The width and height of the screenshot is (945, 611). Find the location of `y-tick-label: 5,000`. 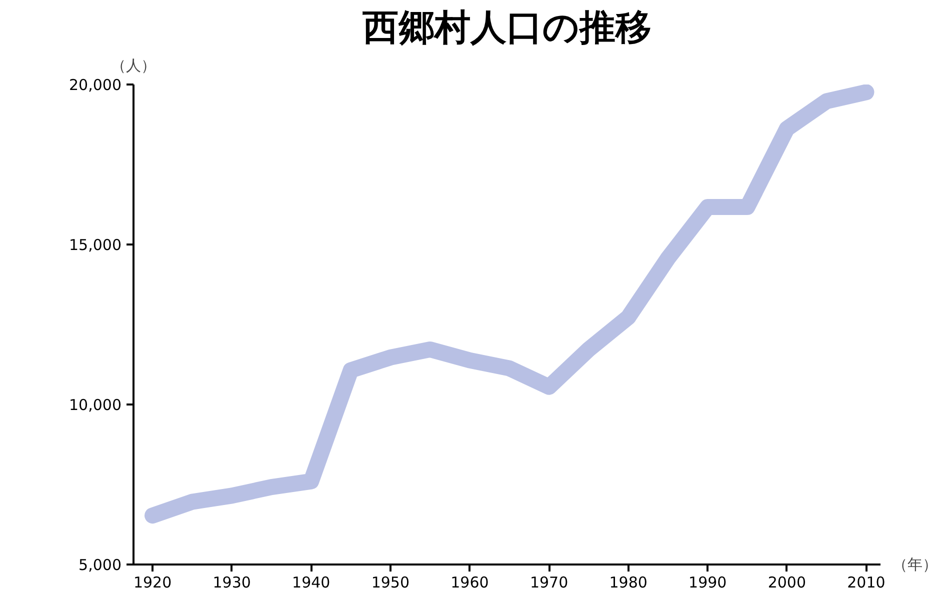

y-tick-label: 5,000 is located at coordinates (100, 565).